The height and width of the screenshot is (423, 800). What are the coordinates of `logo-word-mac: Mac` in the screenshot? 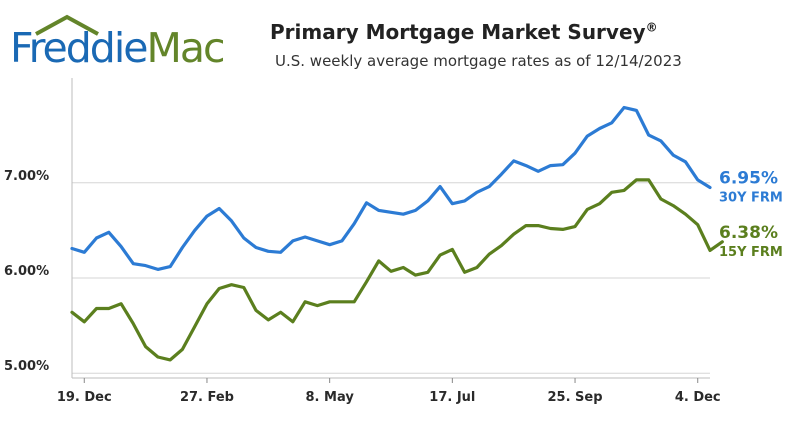 It's located at (185, 48).